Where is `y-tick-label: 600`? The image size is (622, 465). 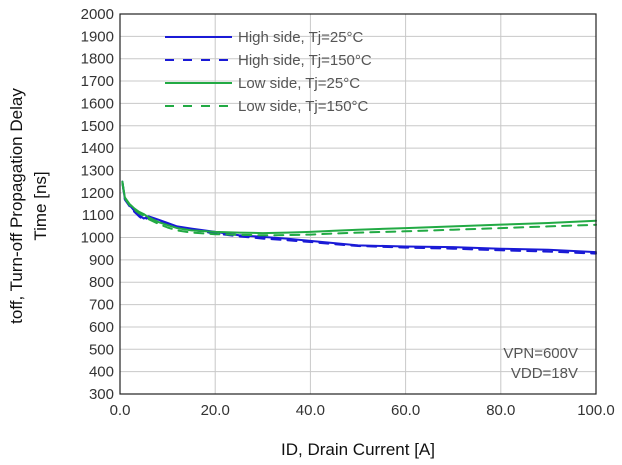 y-tick-label: 600 is located at coordinates (101, 327).